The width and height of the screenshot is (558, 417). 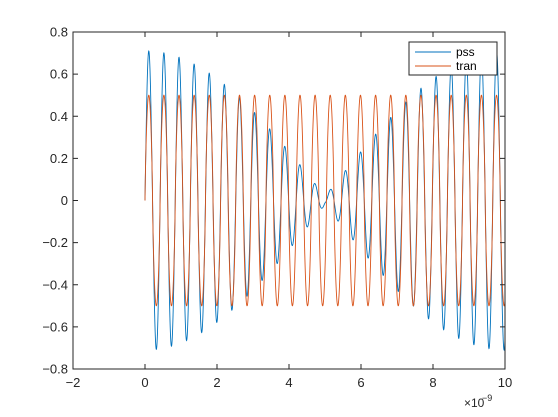 I want to click on legend-label-pss: pss, so click(x=465, y=52).